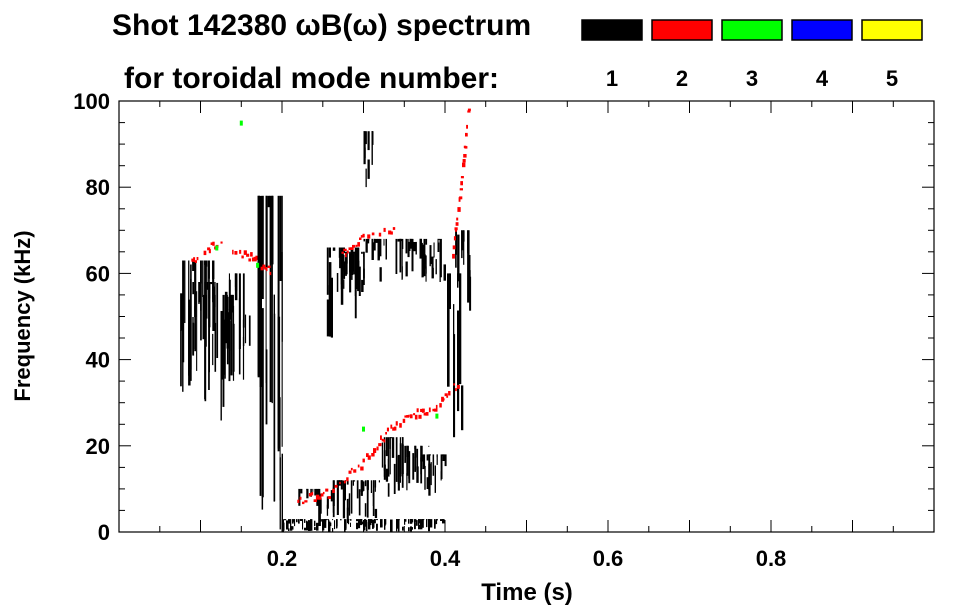 The width and height of the screenshot is (963, 615). I want to click on y-axis-label: Frequency (kHz), so click(22, 315).